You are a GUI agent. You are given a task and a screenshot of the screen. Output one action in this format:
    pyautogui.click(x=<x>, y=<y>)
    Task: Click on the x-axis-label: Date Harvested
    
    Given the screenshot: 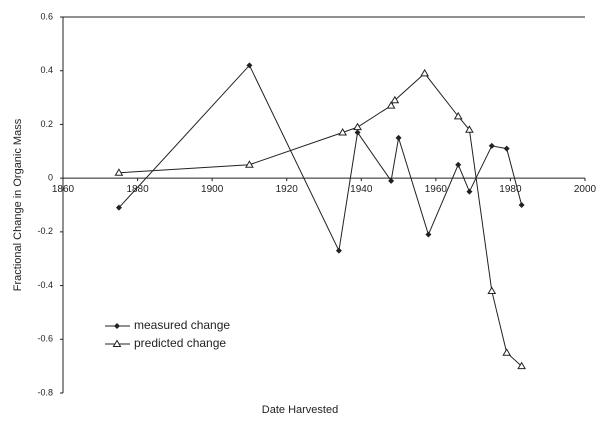 What is the action you would take?
    pyautogui.click(x=300, y=410)
    